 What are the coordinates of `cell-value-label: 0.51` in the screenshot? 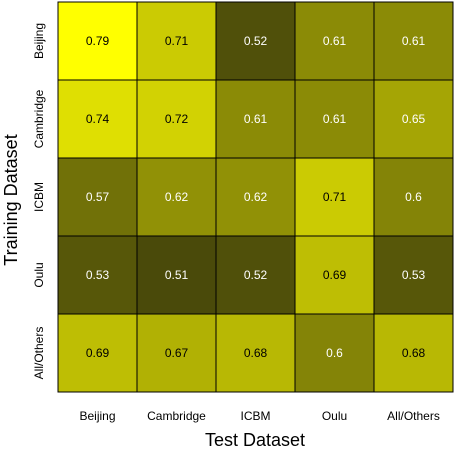 It's located at (177, 275).